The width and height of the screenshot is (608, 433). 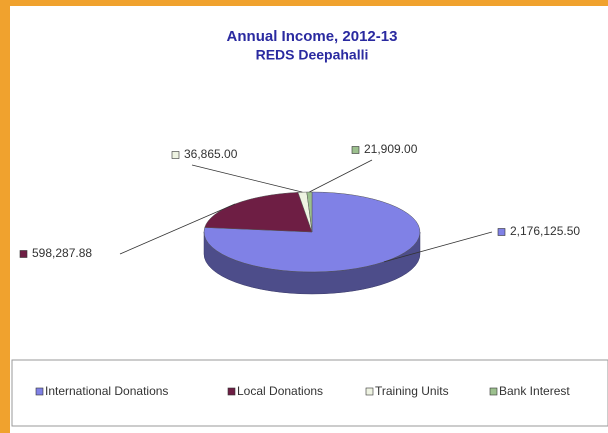 What do you see at coordinates (258, 212) in the screenshot?
I see `pie-slice` at bounding box center [258, 212].